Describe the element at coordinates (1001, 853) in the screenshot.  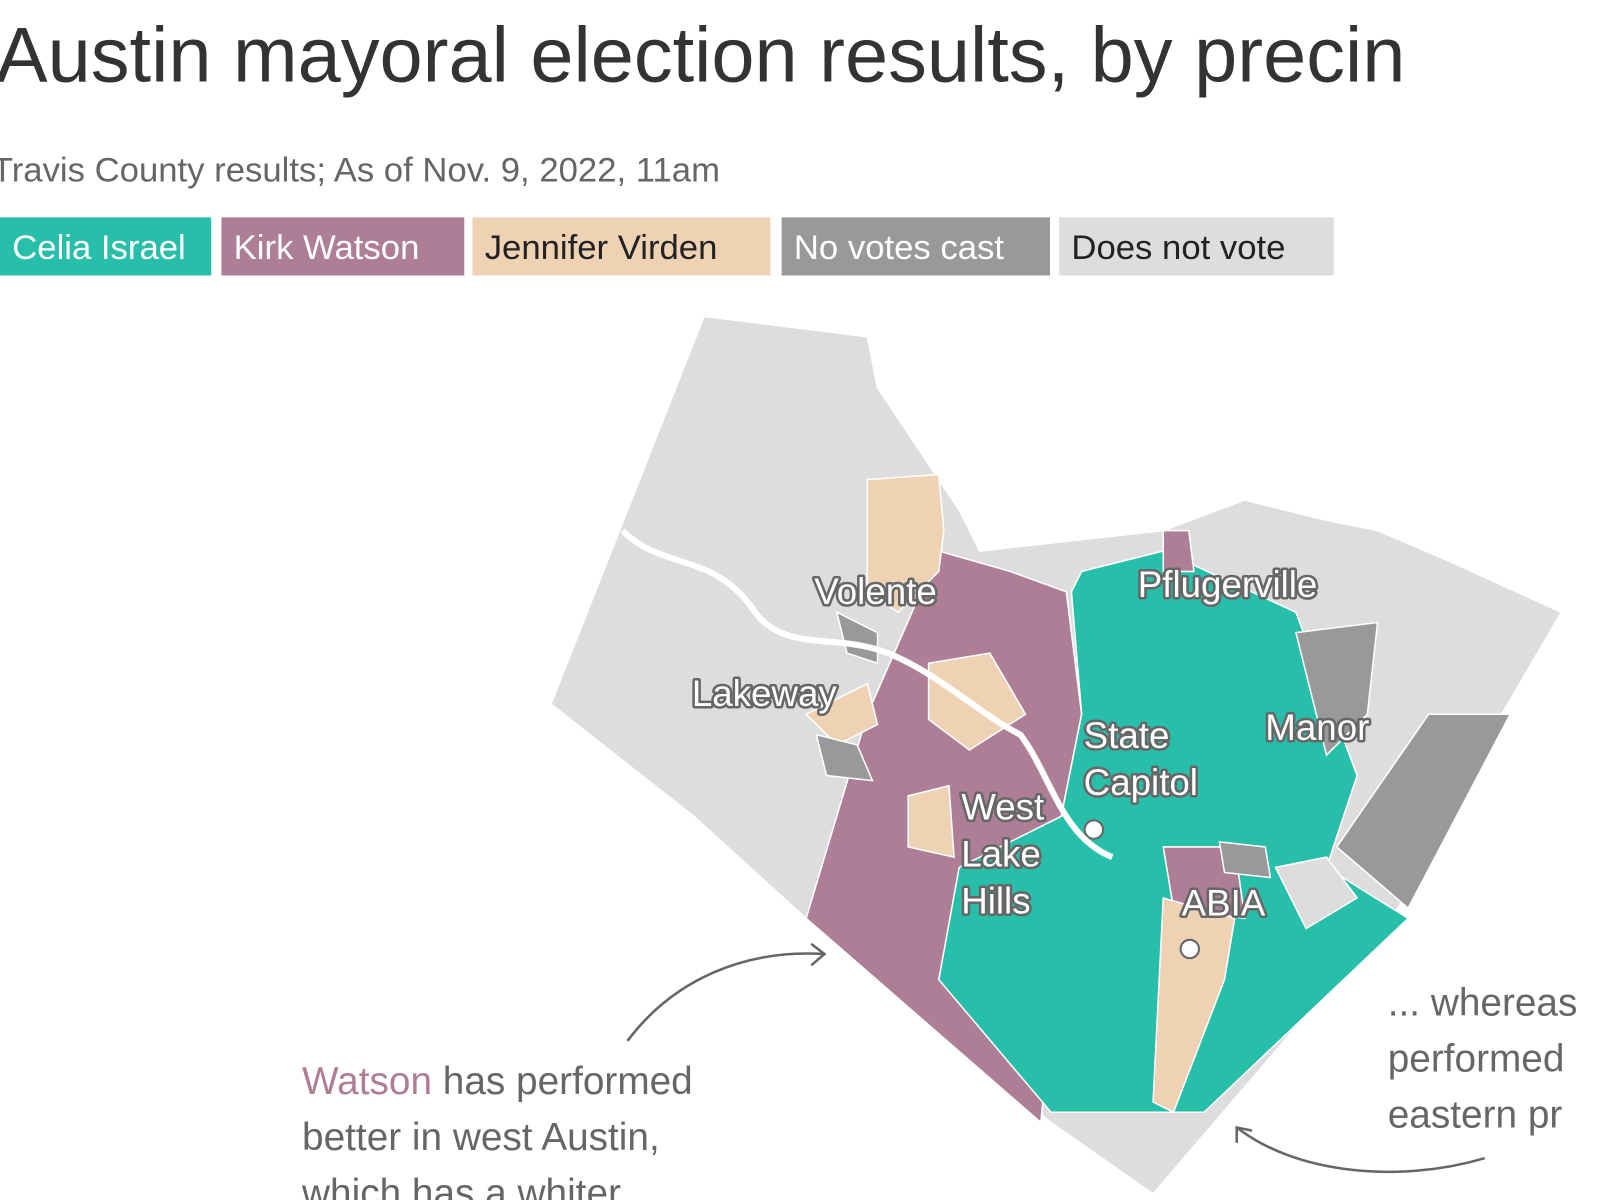
I see `place-label: Lake` at that location.